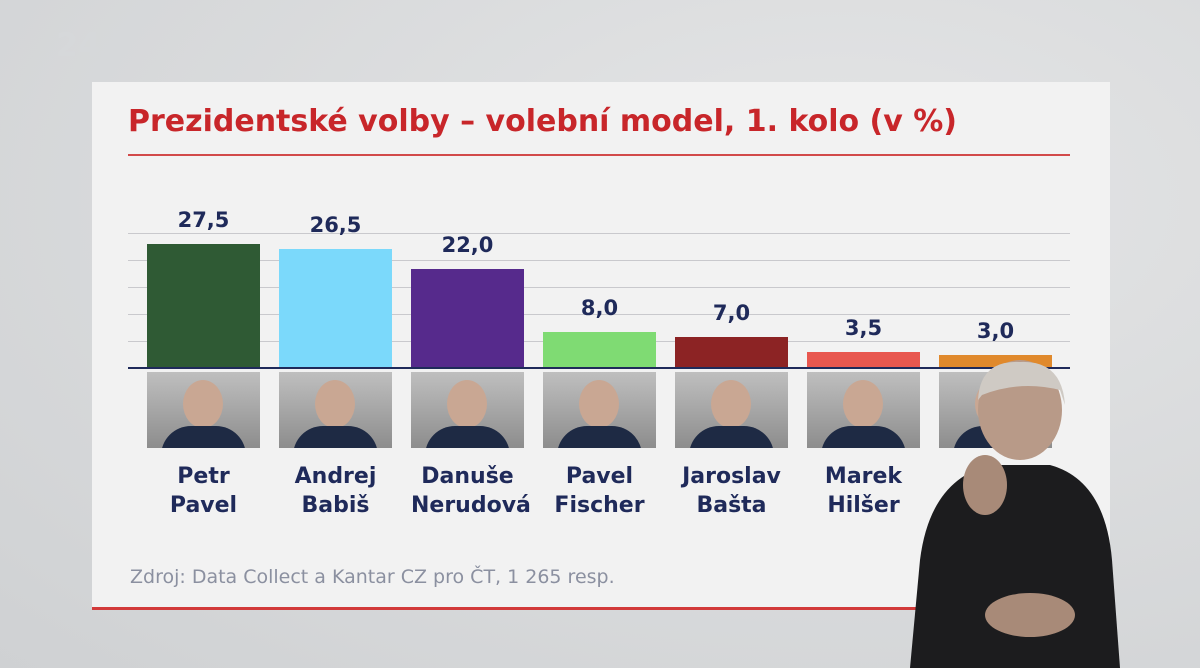  What do you see at coordinates (1015, 514) in the screenshot?
I see `interpreter` at bounding box center [1015, 514].